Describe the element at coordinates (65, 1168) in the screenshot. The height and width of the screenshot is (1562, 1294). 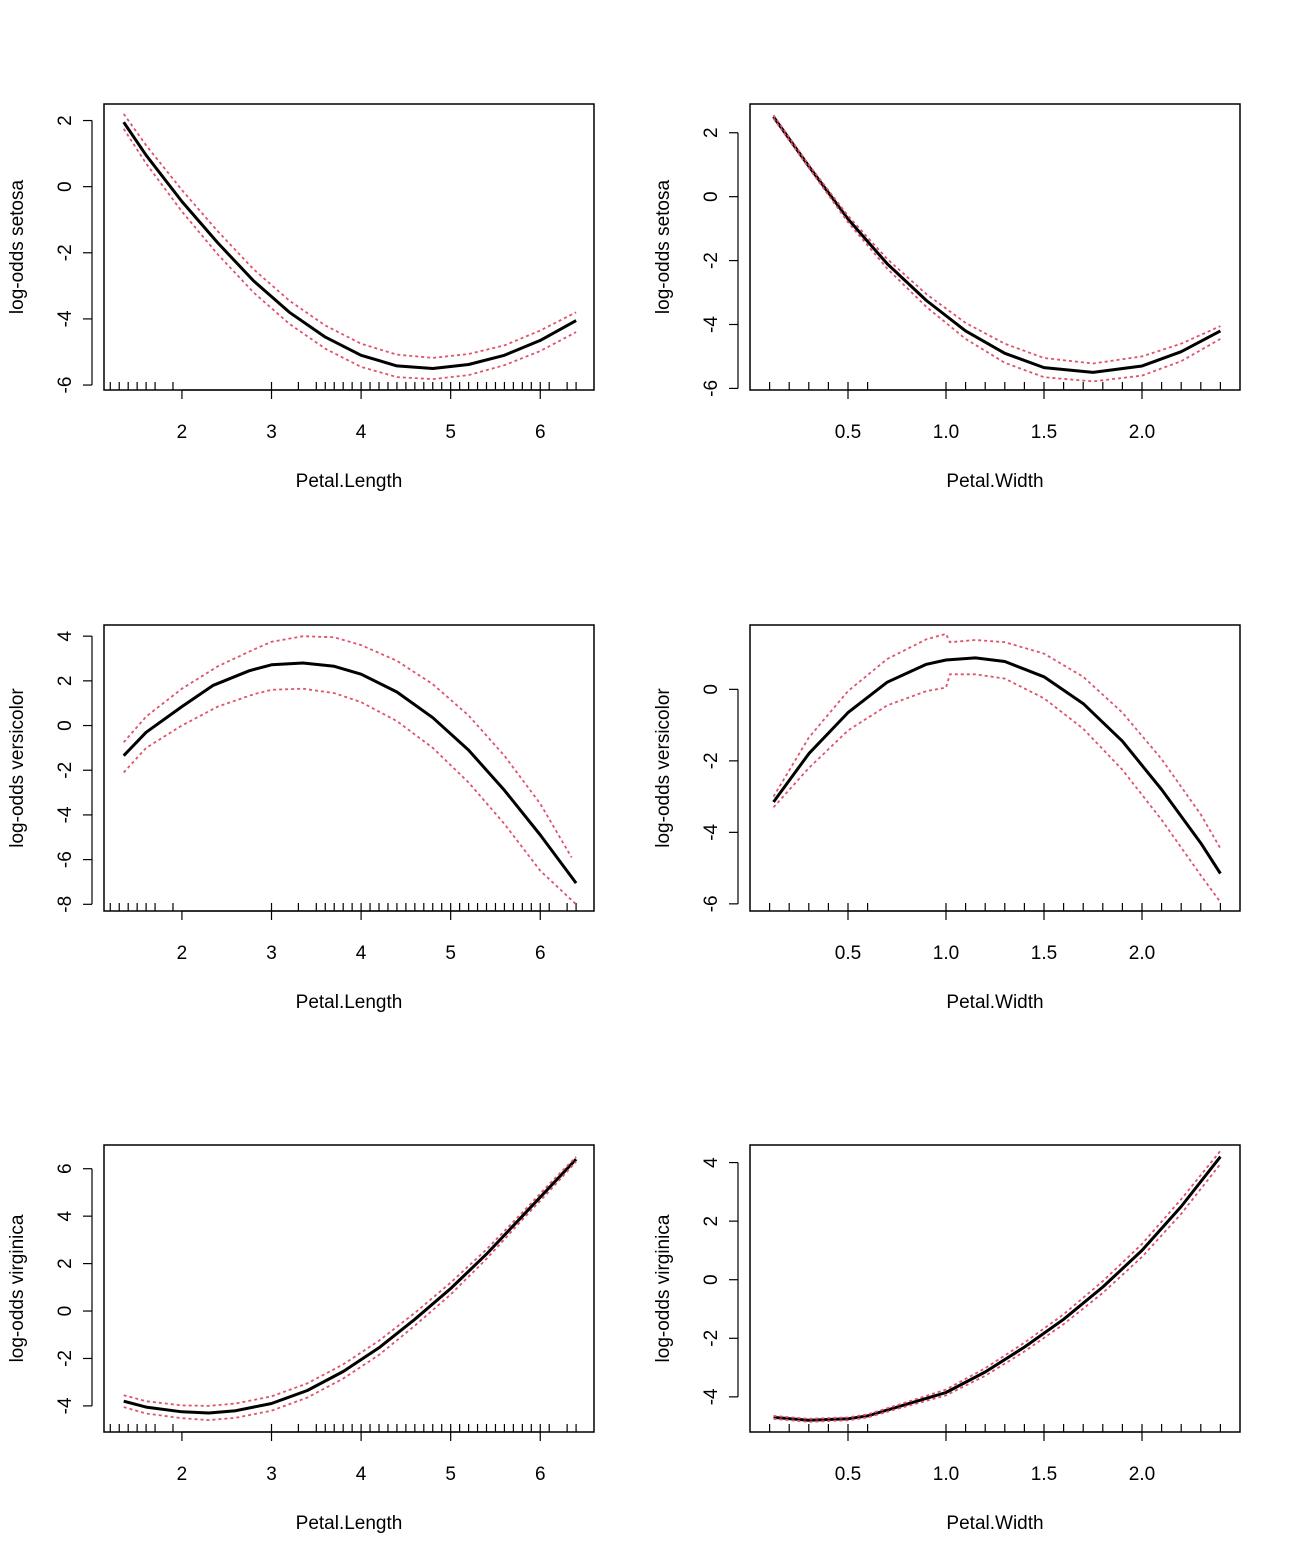
I see `y-tick-label: 6` at that location.